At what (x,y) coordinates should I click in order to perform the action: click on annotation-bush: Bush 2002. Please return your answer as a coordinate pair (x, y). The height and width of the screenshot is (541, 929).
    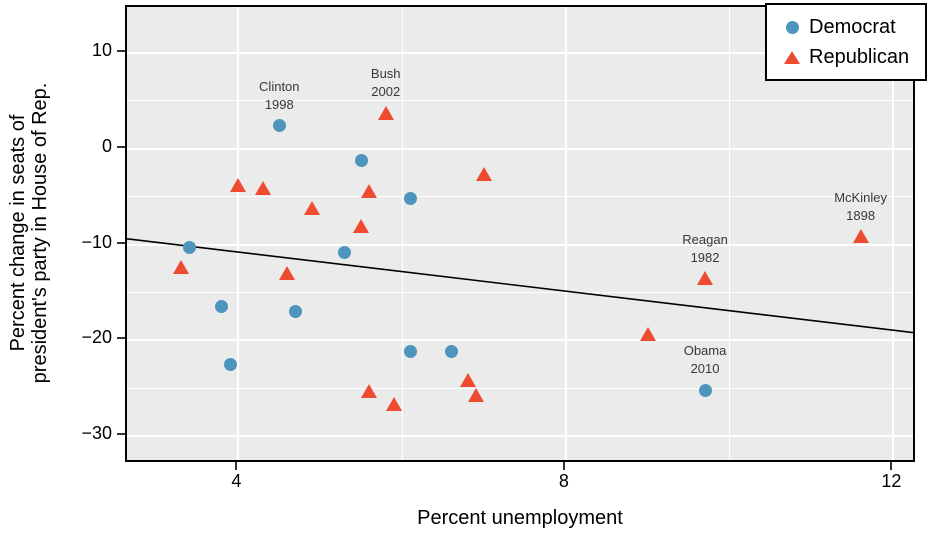
    Looking at the image, I should click on (386, 83).